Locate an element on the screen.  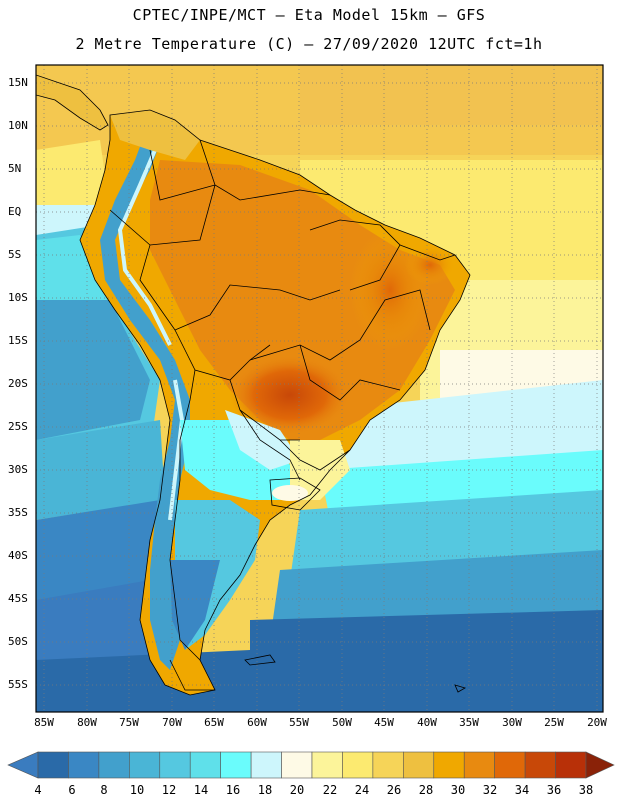
lon-label: 35W is located at coordinates (469, 722).